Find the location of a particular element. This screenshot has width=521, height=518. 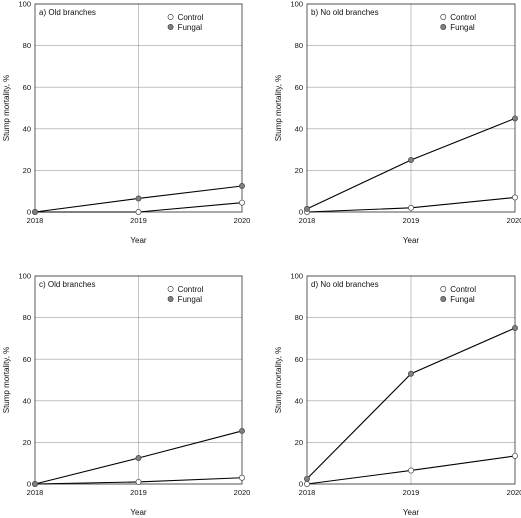

panel-3-y-tick-label-40: 40 is located at coordinates (27, 400).